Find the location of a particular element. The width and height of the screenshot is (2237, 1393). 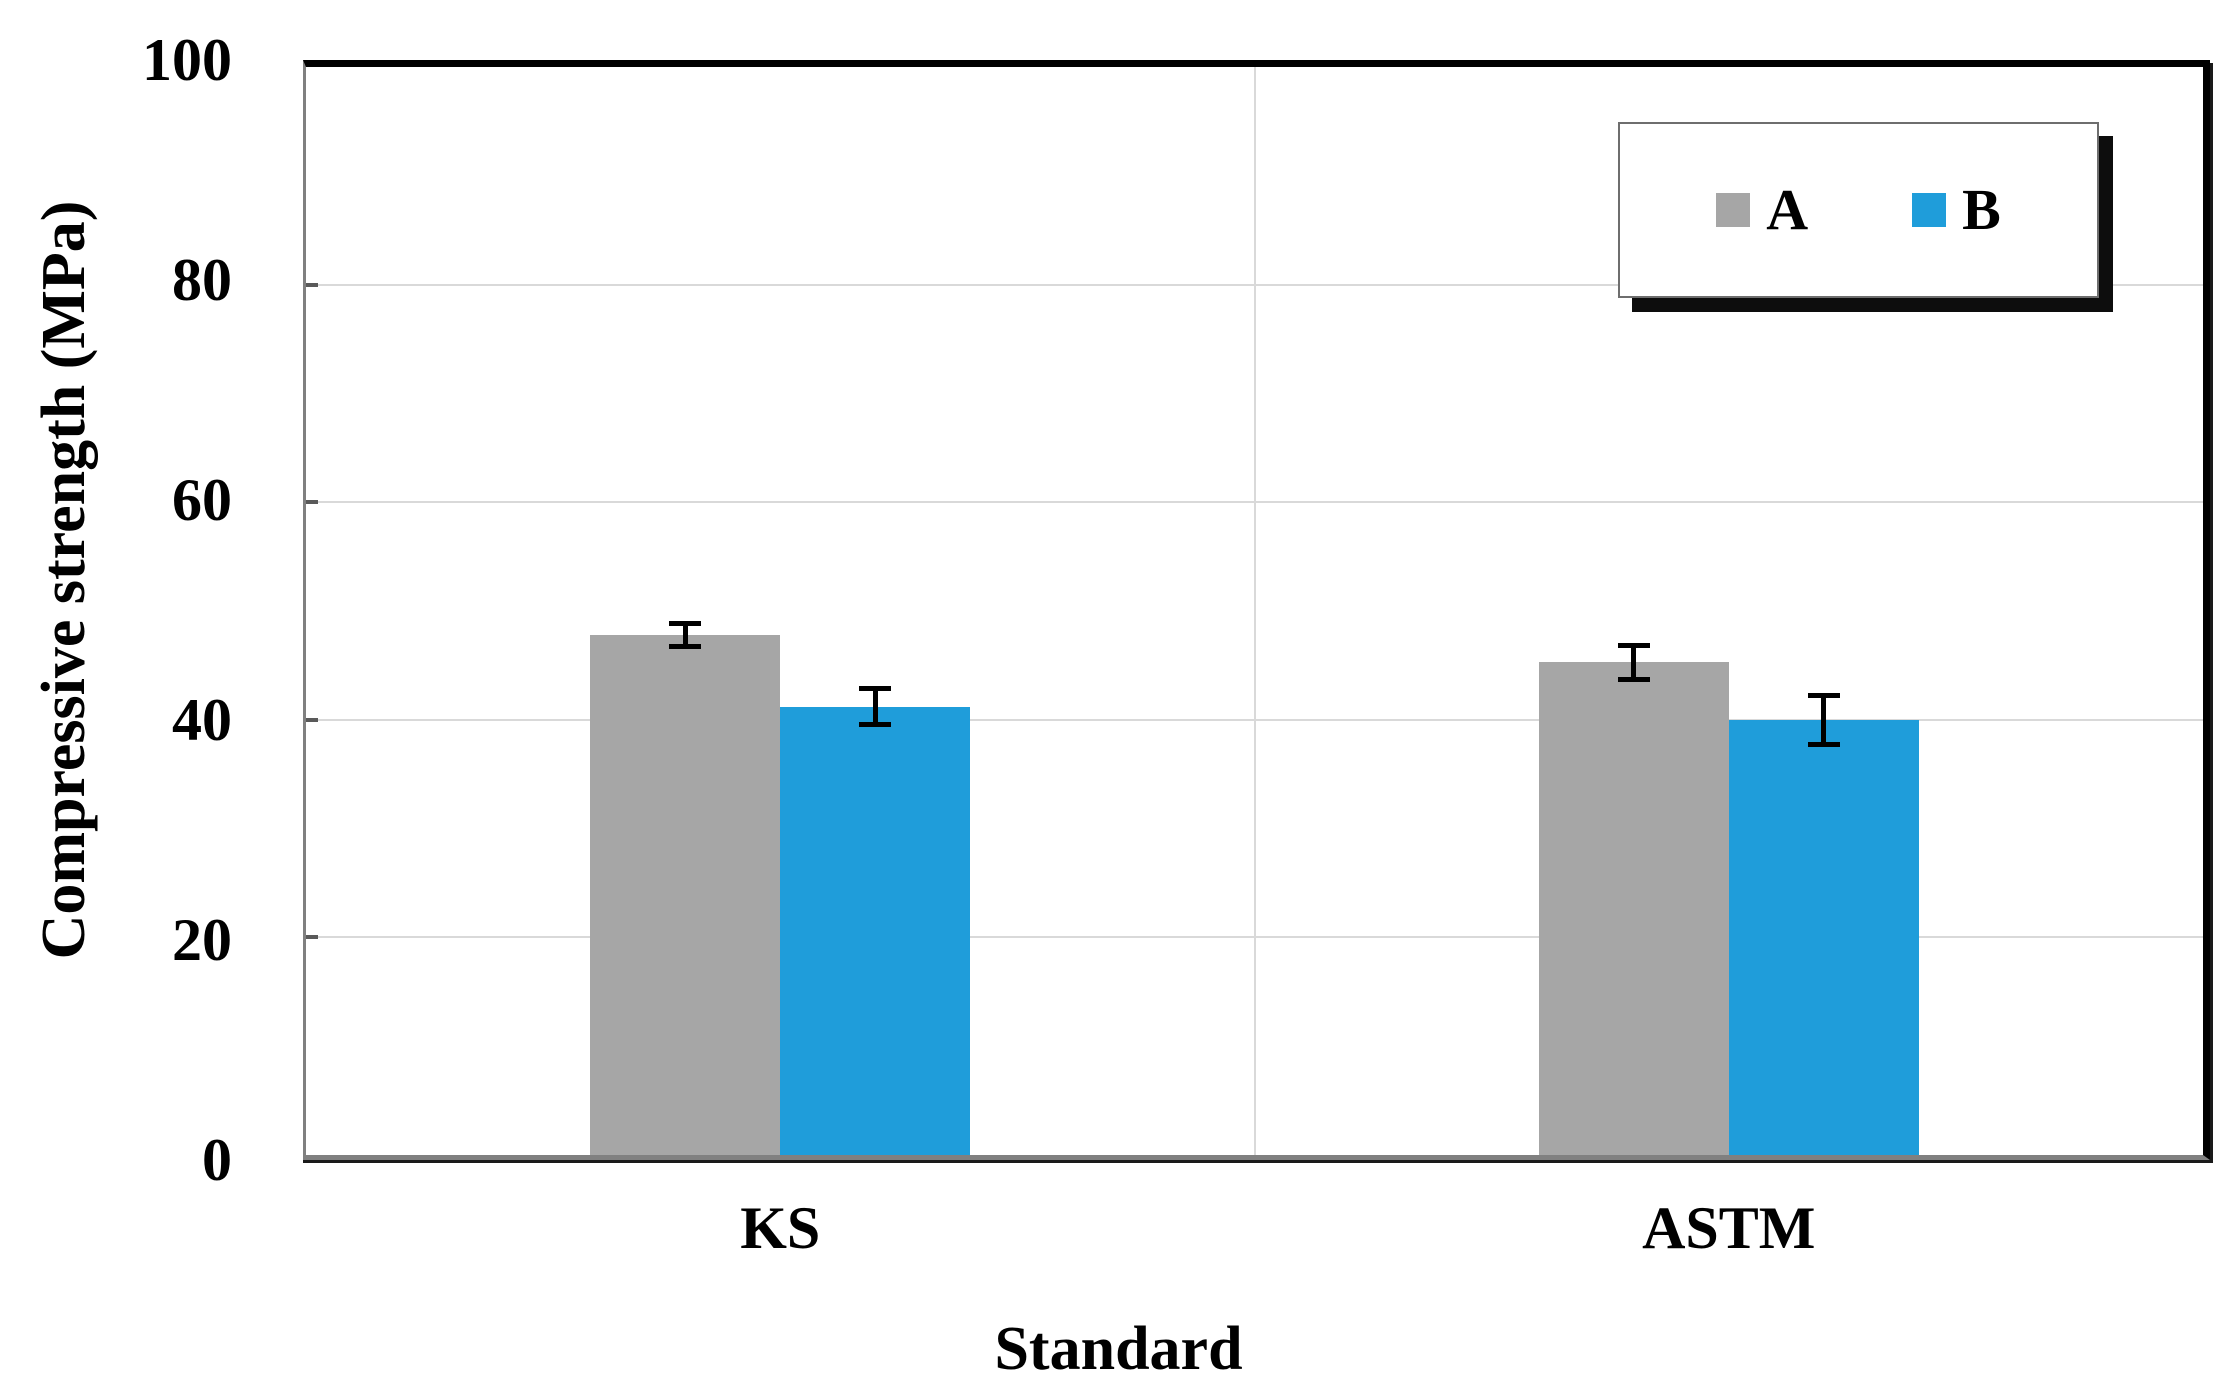

legend-label: A is located at coordinates (1787, 209).